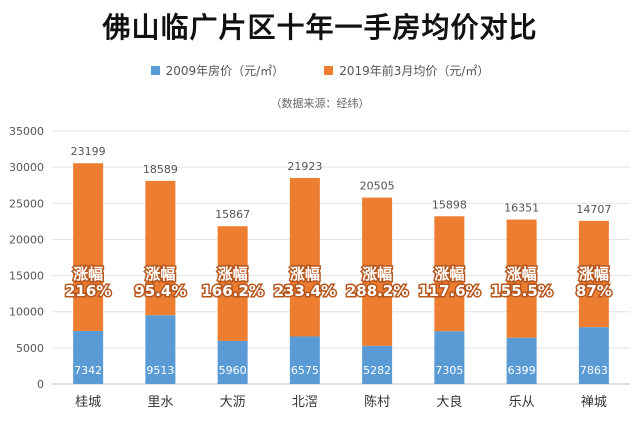 The width and height of the screenshot is (640, 430). I want to click on data-label-2009: 5282, so click(377, 370).